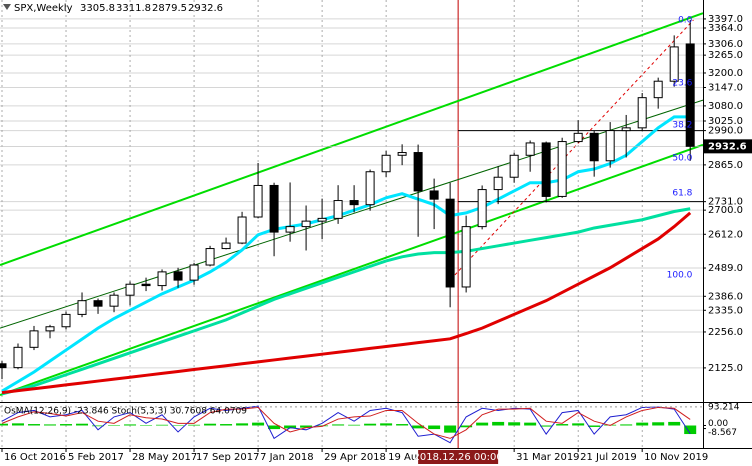 The image size is (752, 466). Describe the element at coordinates (97, 8) in the screenshot. I see `ohlc-value: 3305.8` at that location.